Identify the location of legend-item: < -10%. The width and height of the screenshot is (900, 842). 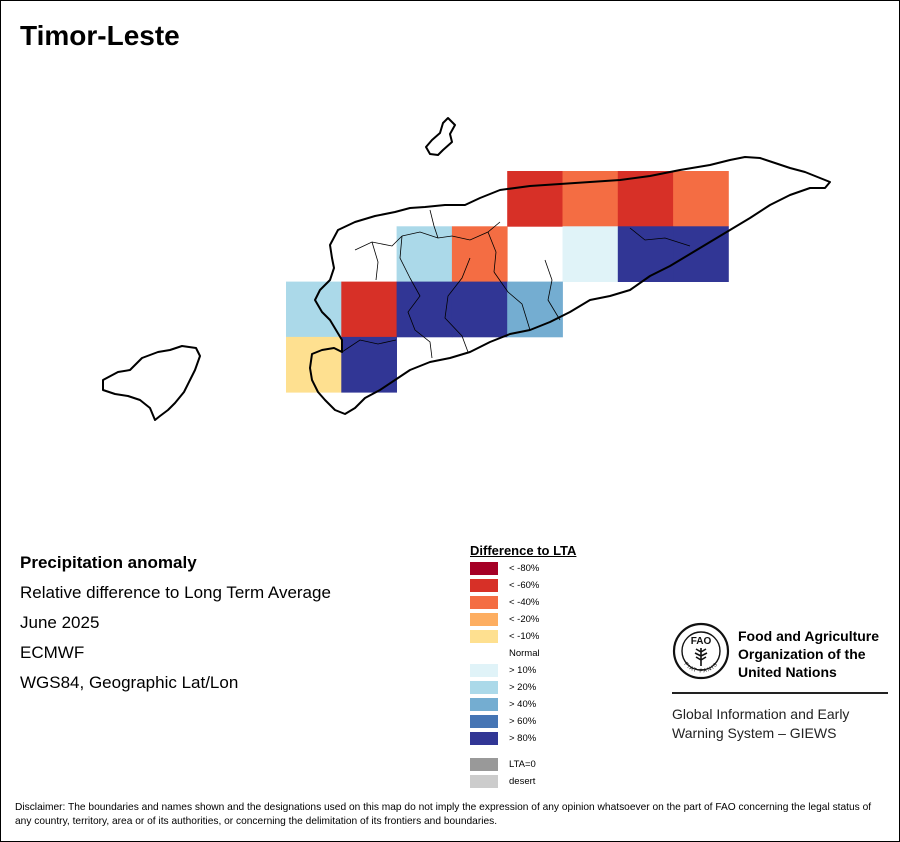
(523, 636).